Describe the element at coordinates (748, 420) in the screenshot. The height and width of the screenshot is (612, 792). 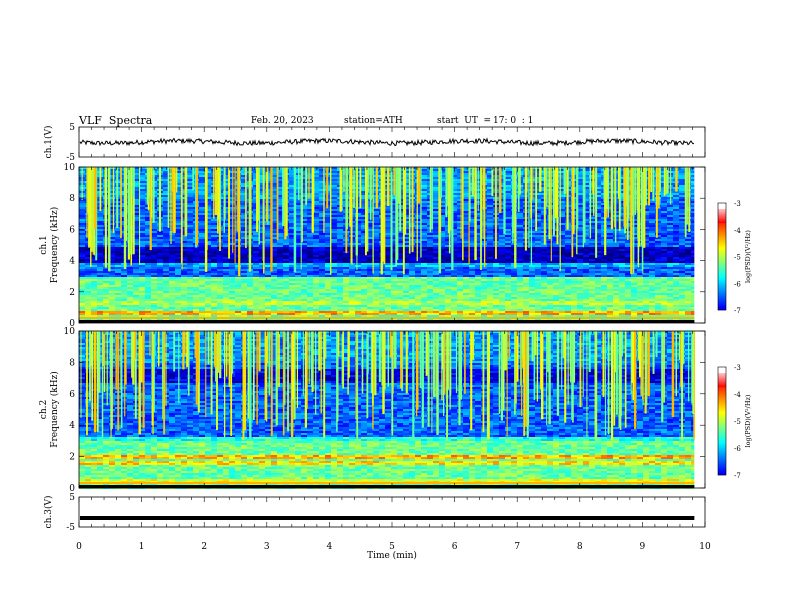
I see `colorbar-label-ch2-spectrogram: log(PSD)(V²/Hz)` at that location.